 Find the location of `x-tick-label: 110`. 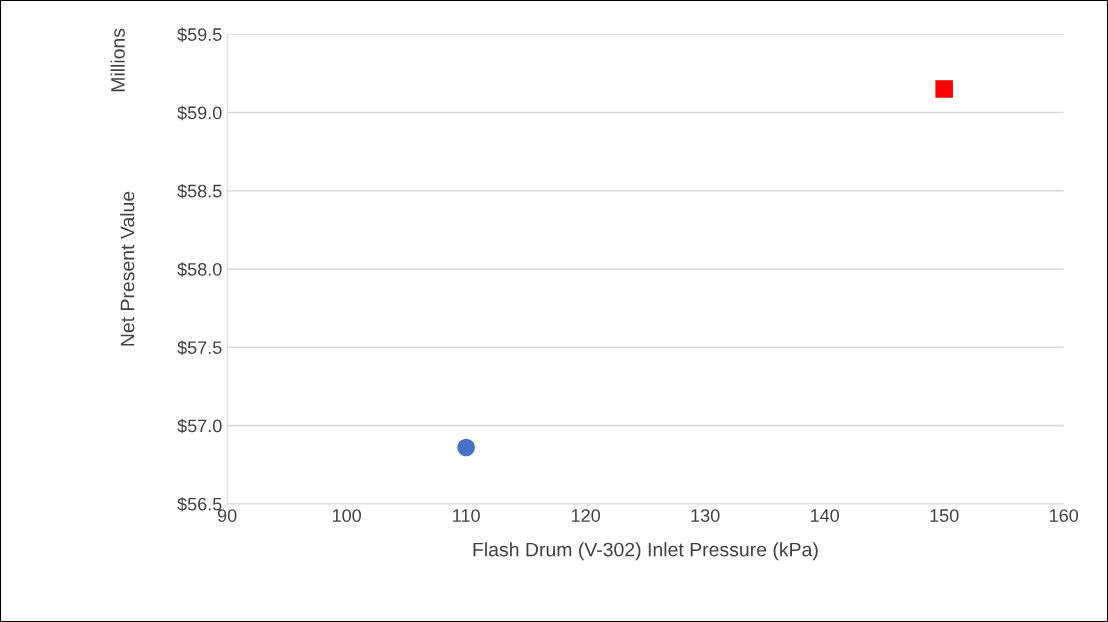

x-tick-label: 110 is located at coordinates (466, 515).